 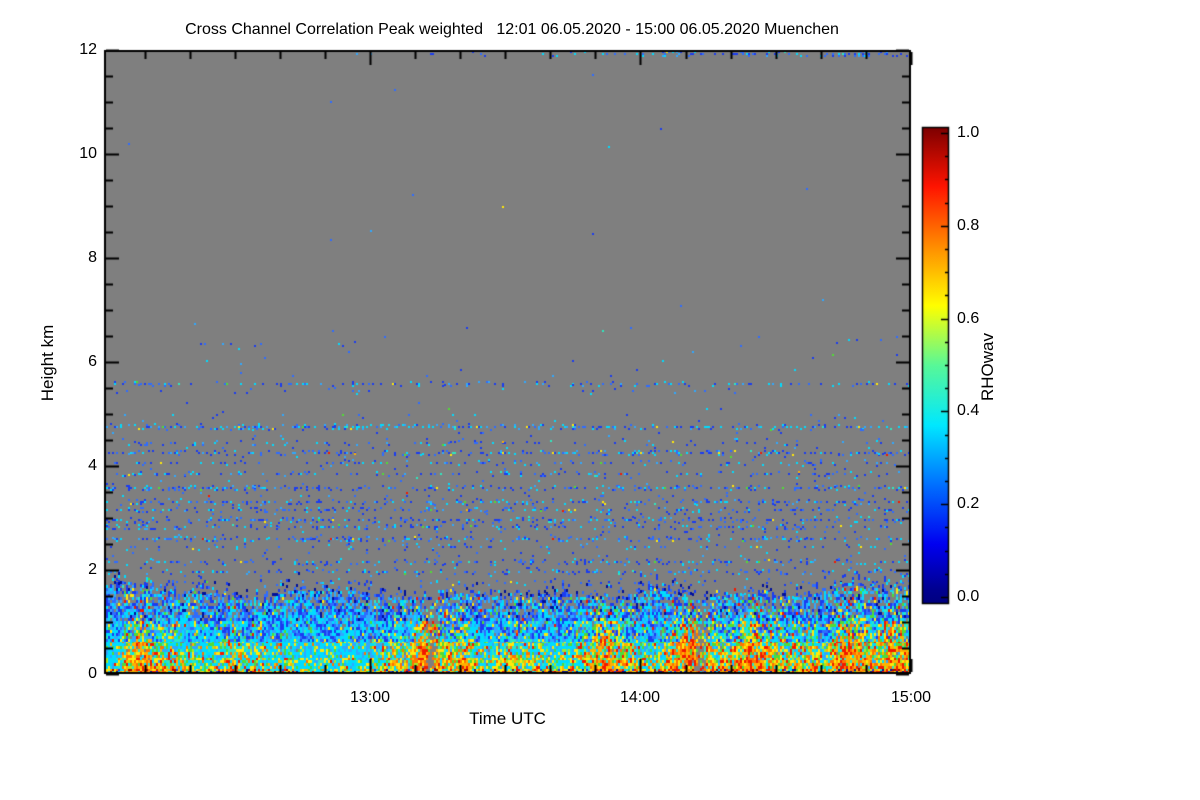 I want to click on x-tick-label: 15:00, so click(x=911, y=697).